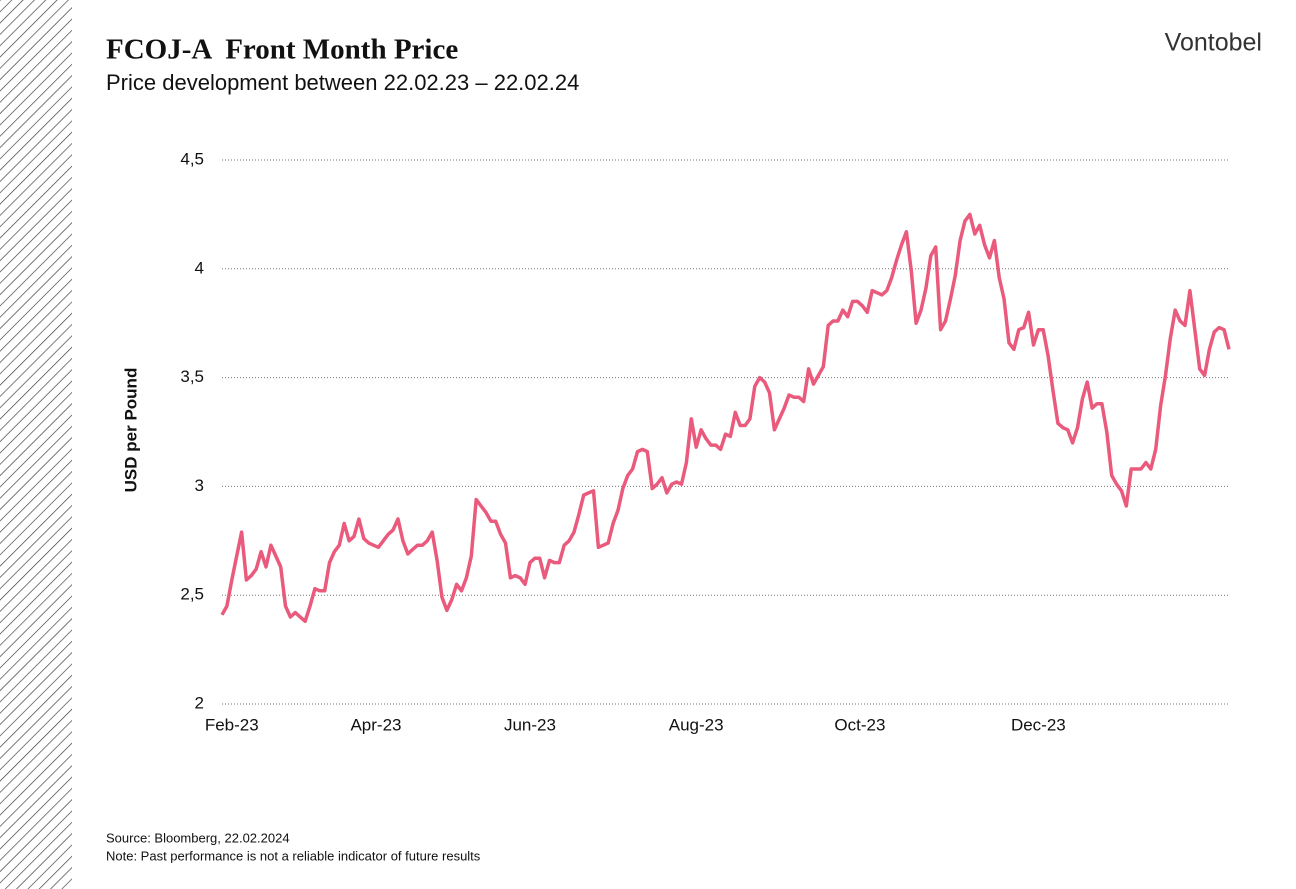  What do you see at coordinates (36, 444) in the screenshot?
I see `hatched-strip` at bounding box center [36, 444].